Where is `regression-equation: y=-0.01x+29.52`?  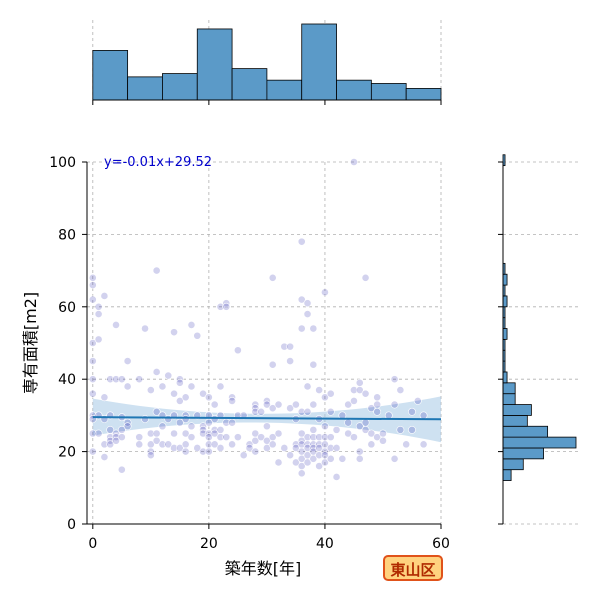
regression-equation: y=-0.01x+29.52 is located at coordinates (158, 162).